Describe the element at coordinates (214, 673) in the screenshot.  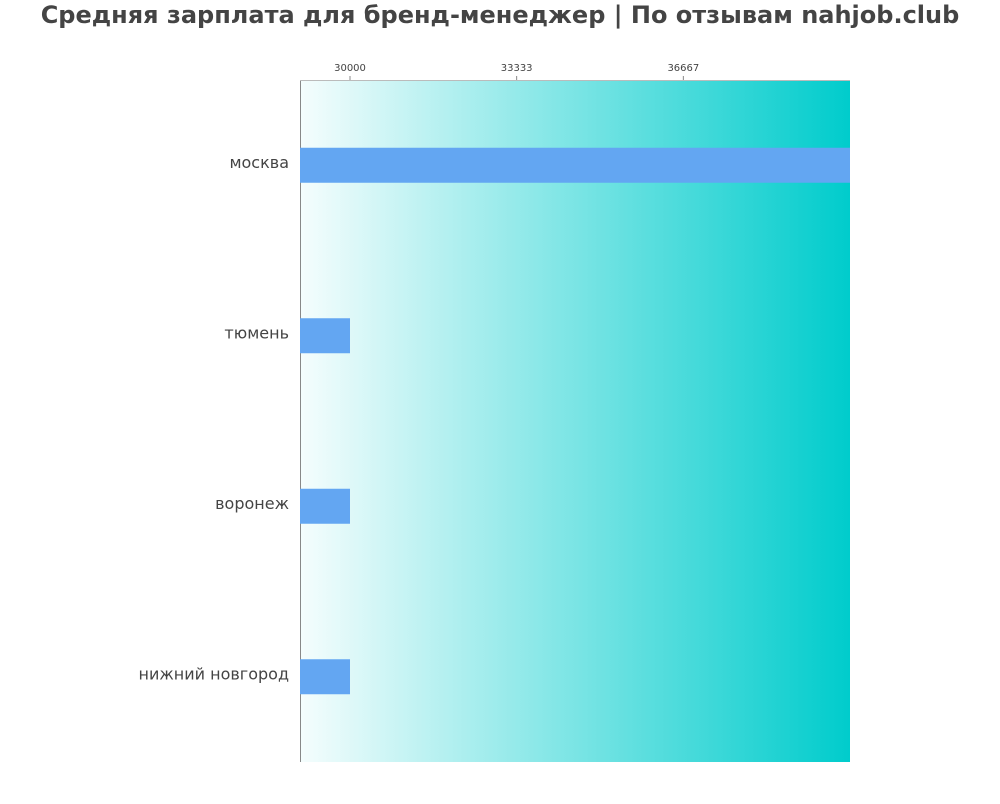
I see `y-tick-label: нижний новгород` at that location.